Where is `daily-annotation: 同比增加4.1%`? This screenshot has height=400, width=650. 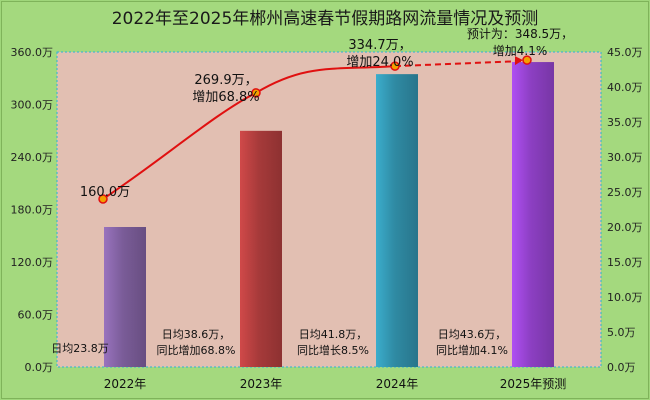
daily-annotation: 同比增加4.1% is located at coordinates (472, 350).